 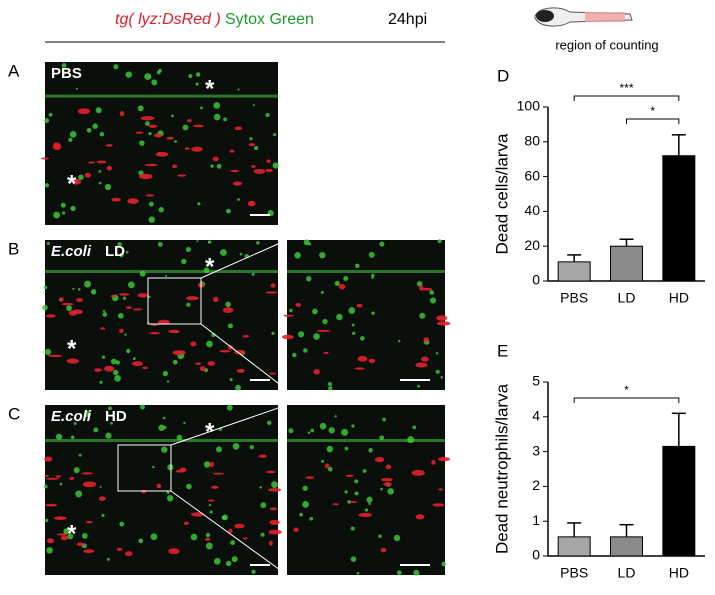 I want to click on x-tick-label: PBS, so click(x=574, y=298).